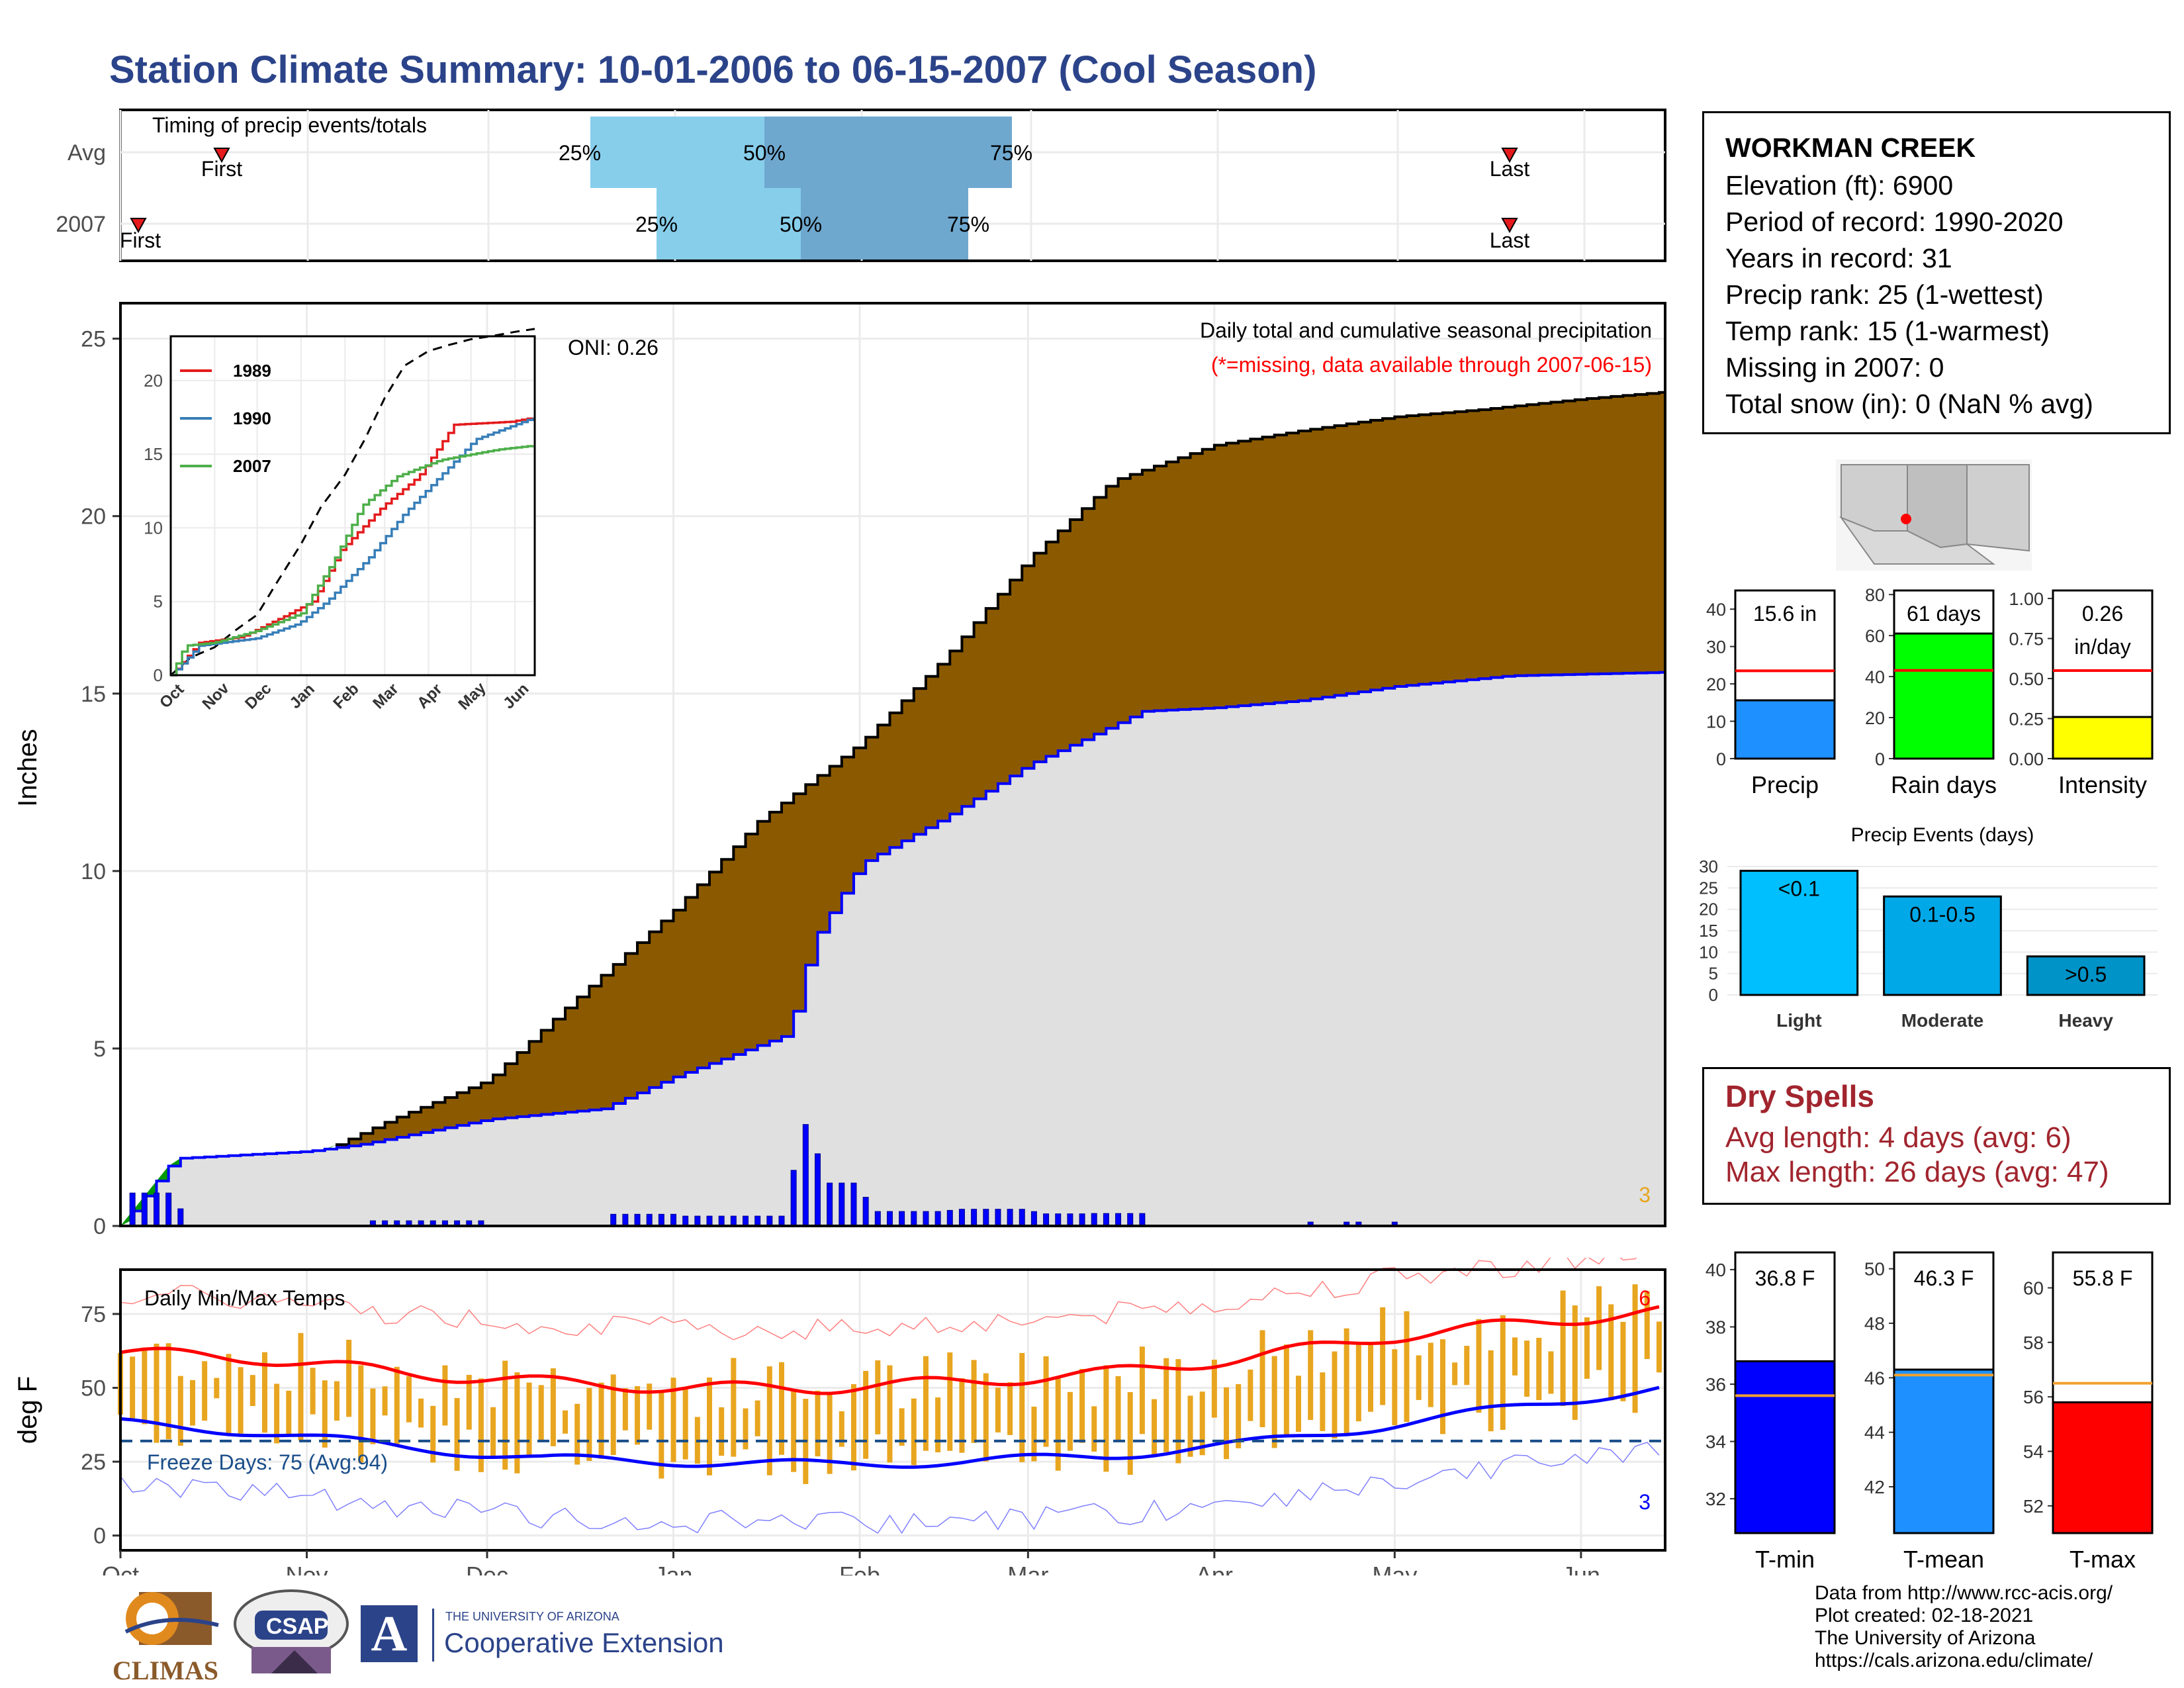  What do you see at coordinates (100, 783) in the screenshot?
I see `precip-y-ticks: 0 5 10 15 20 25` at bounding box center [100, 783].